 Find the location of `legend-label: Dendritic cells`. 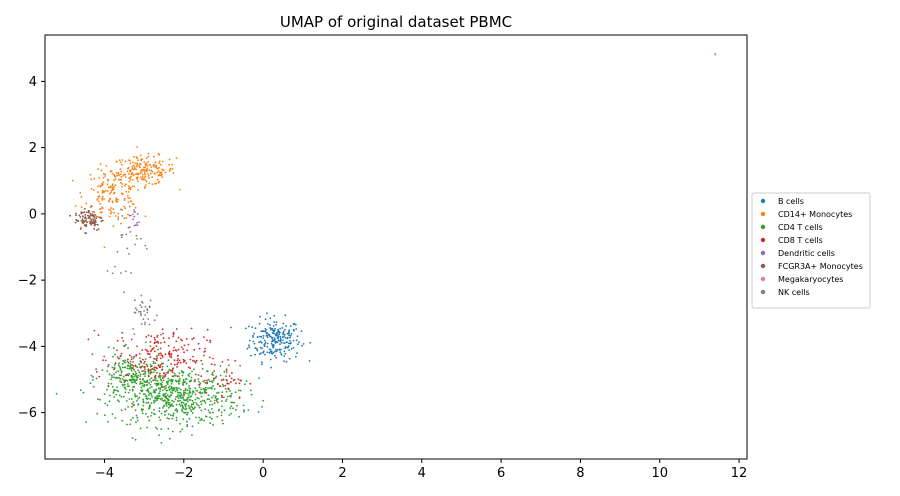

legend-label: Dendritic cells is located at coordinates (806, 253).